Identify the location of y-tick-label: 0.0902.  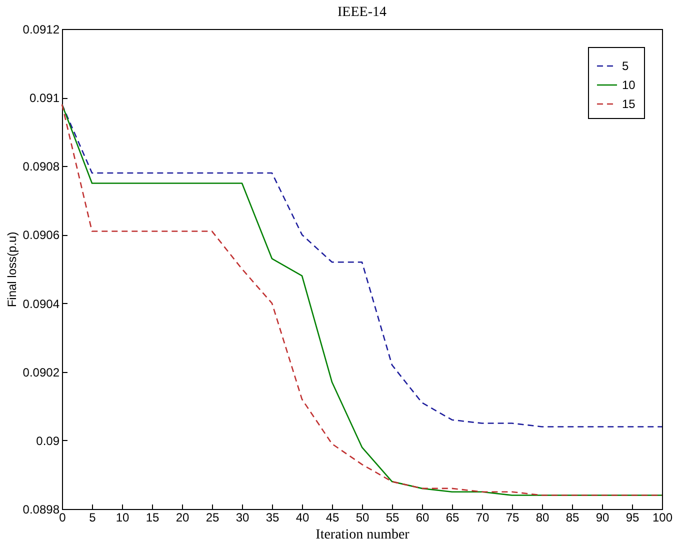
(41, 372).